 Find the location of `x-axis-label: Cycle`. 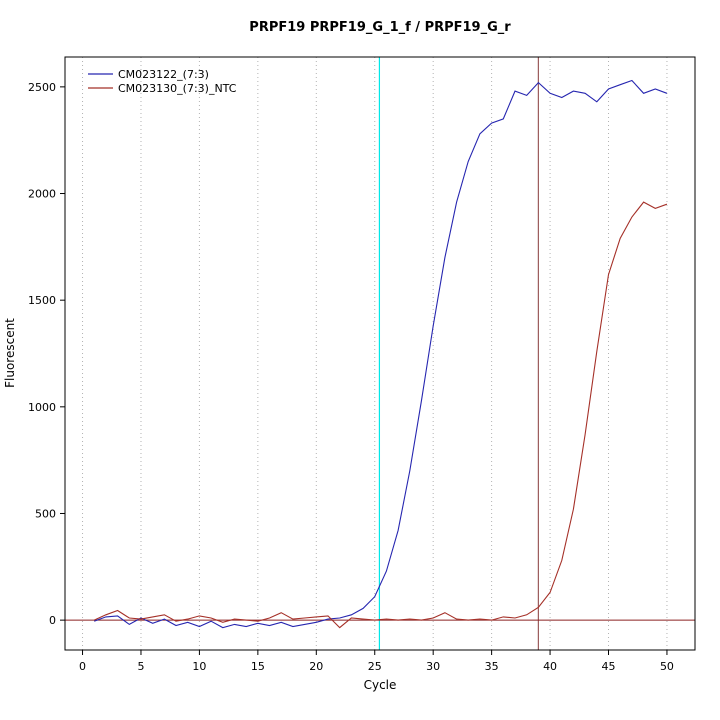

x-axis-label: Cycle is located at coordinates (380, 685).